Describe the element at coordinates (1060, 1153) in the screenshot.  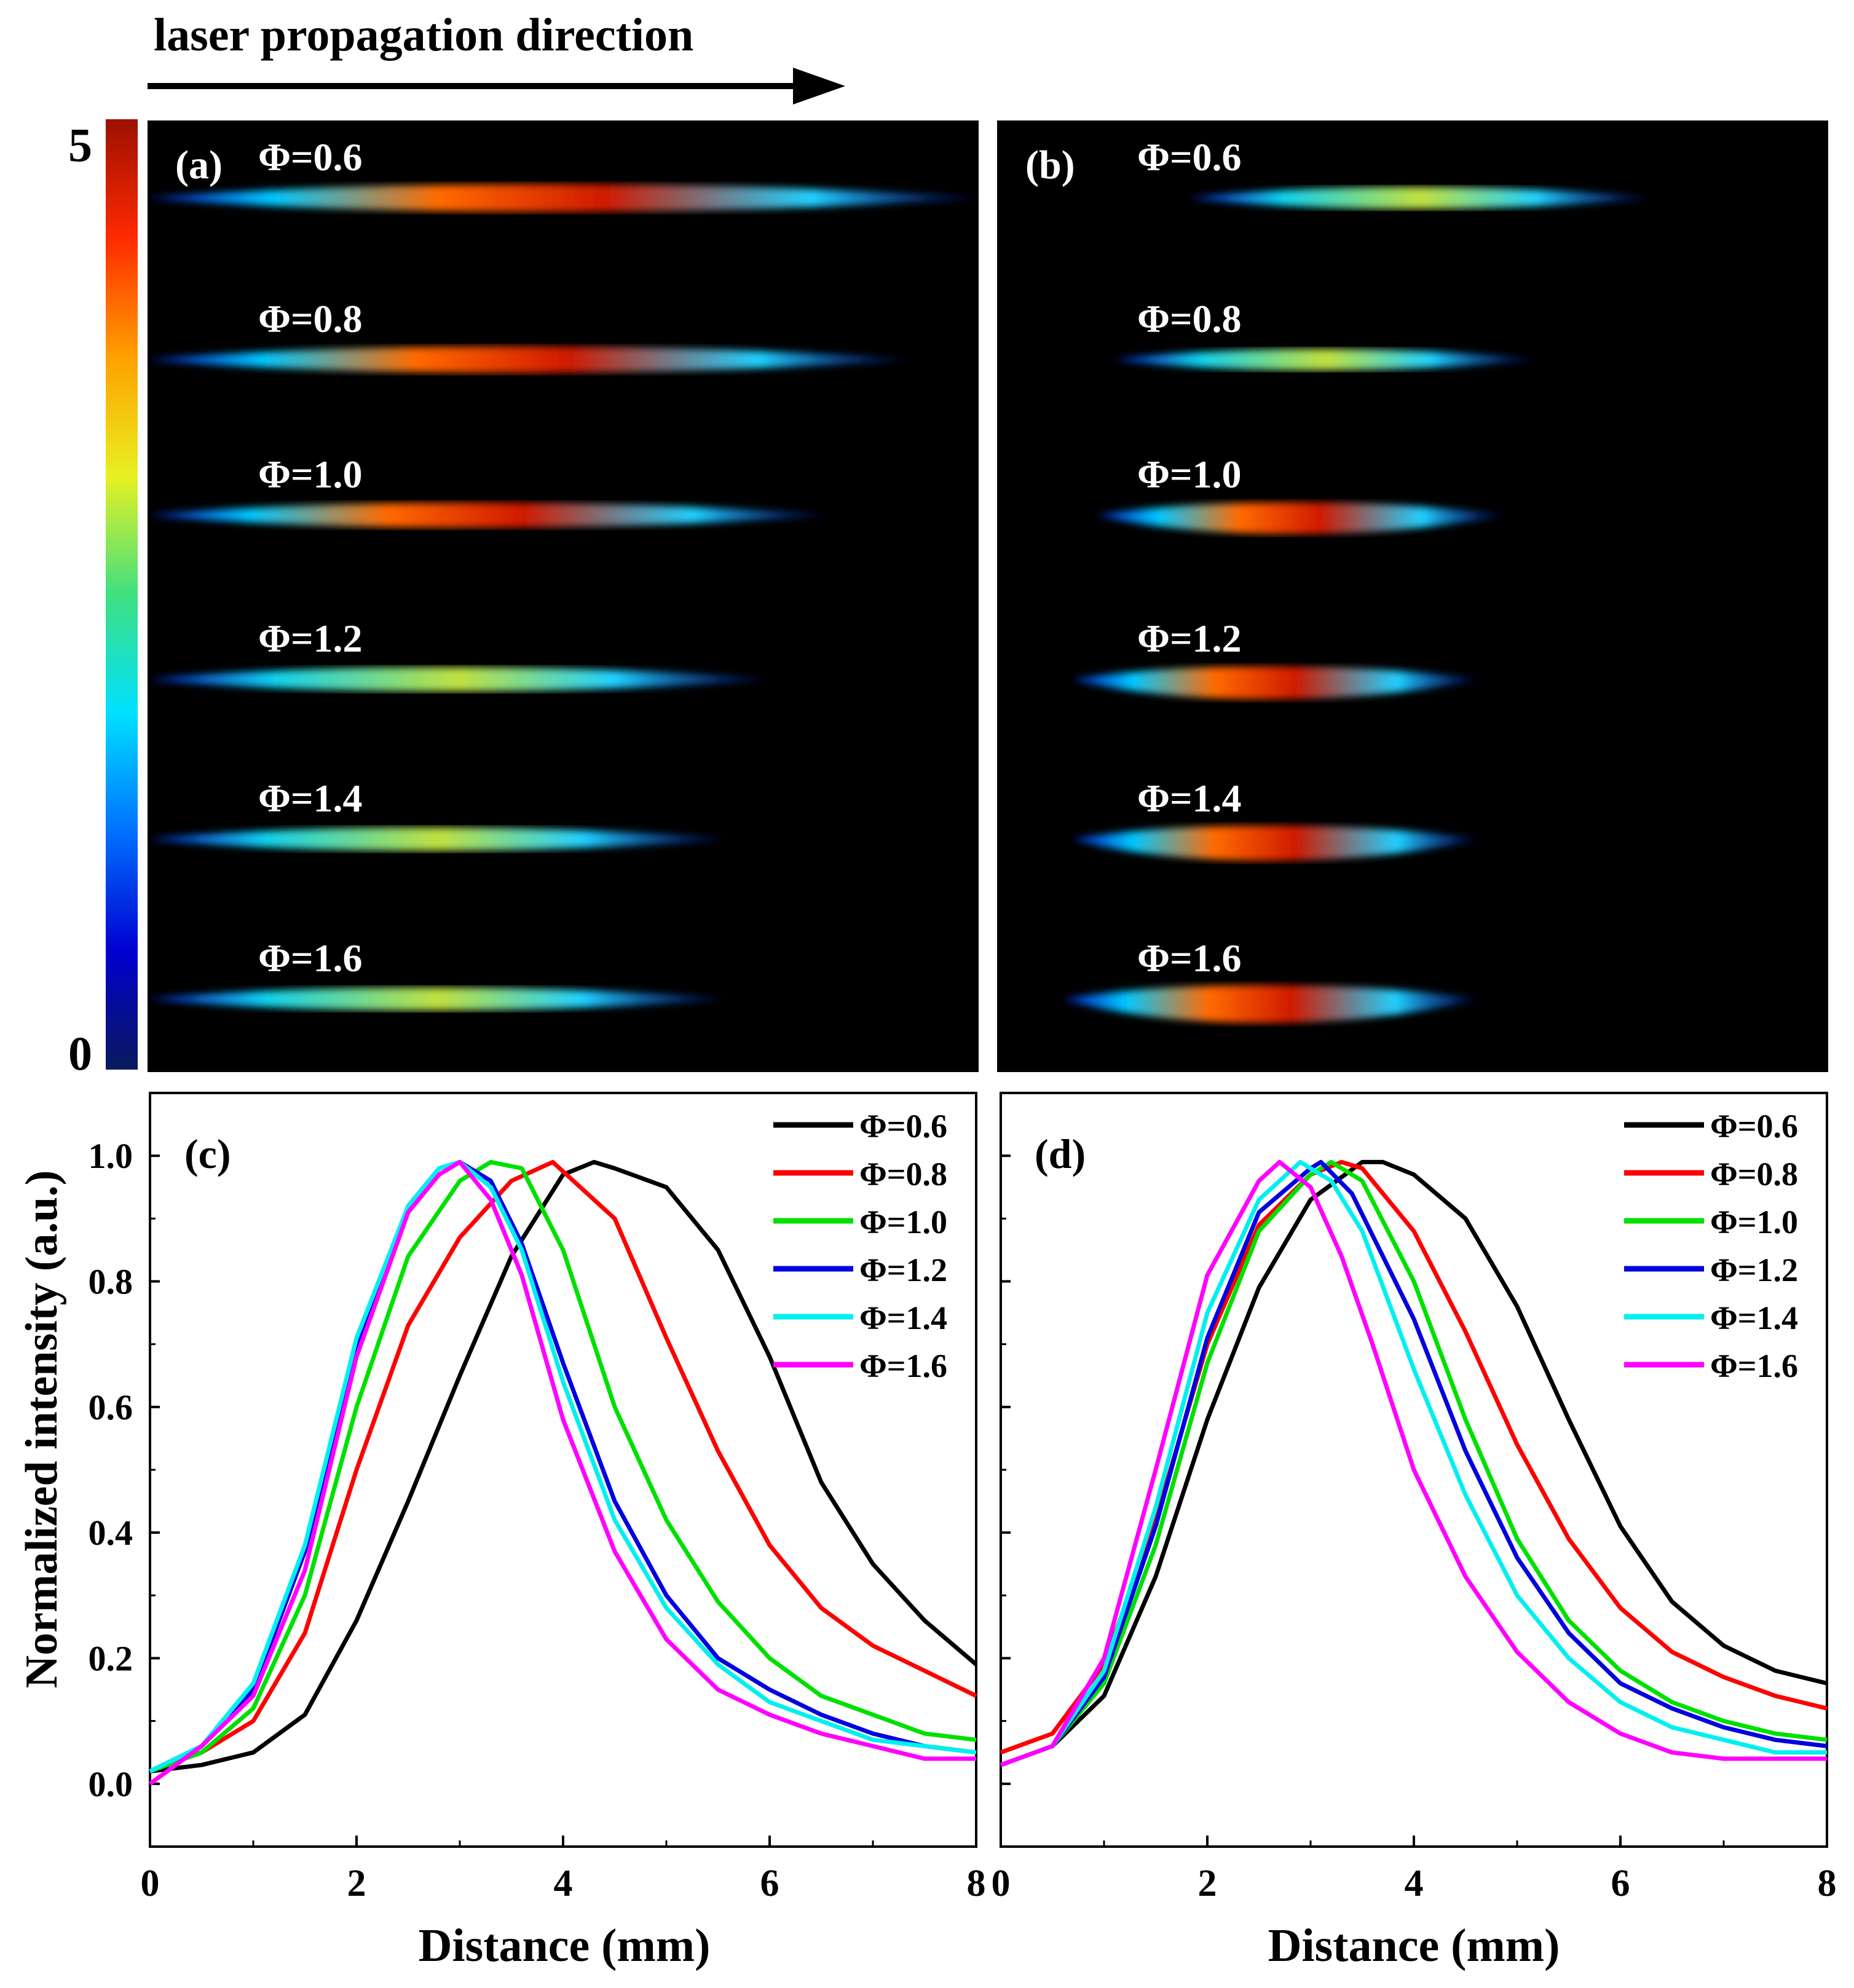
I see `panel-label: (d)` at that location.